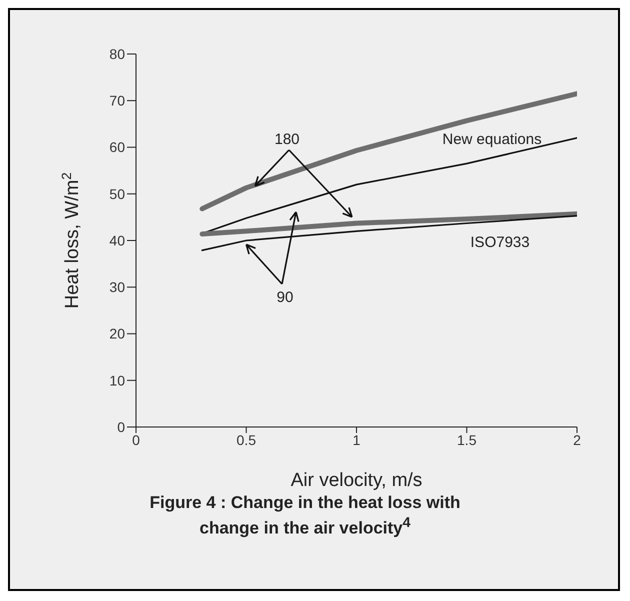 This screenshot has width=630, height=601. What do you see at coordinates (356, 480) in the screenshot?
I see `x-axis-title: Air velocity, m/s` at bounding box center [356, 480].